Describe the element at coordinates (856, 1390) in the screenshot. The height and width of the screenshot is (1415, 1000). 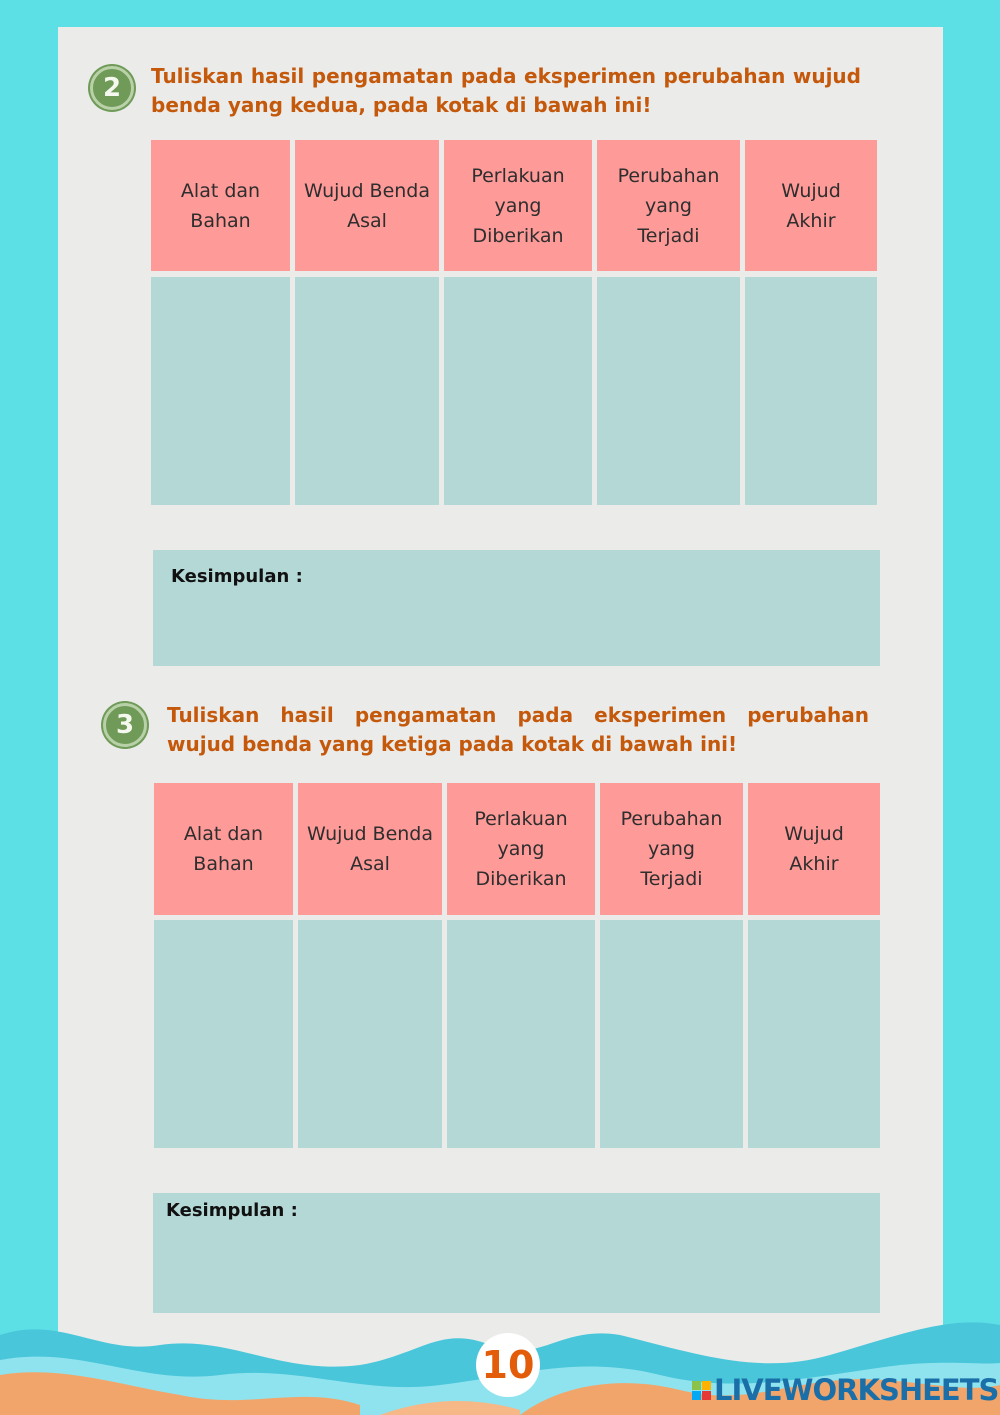
I see `watermark-text: LIVEWORKSHEETS` at that location.